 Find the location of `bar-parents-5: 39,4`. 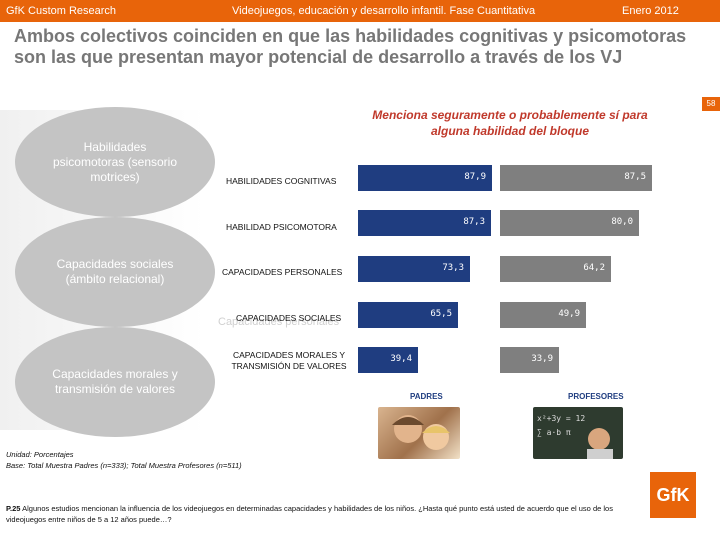

bar-parents-5: 39,4 is located at coordinates (388, 360).